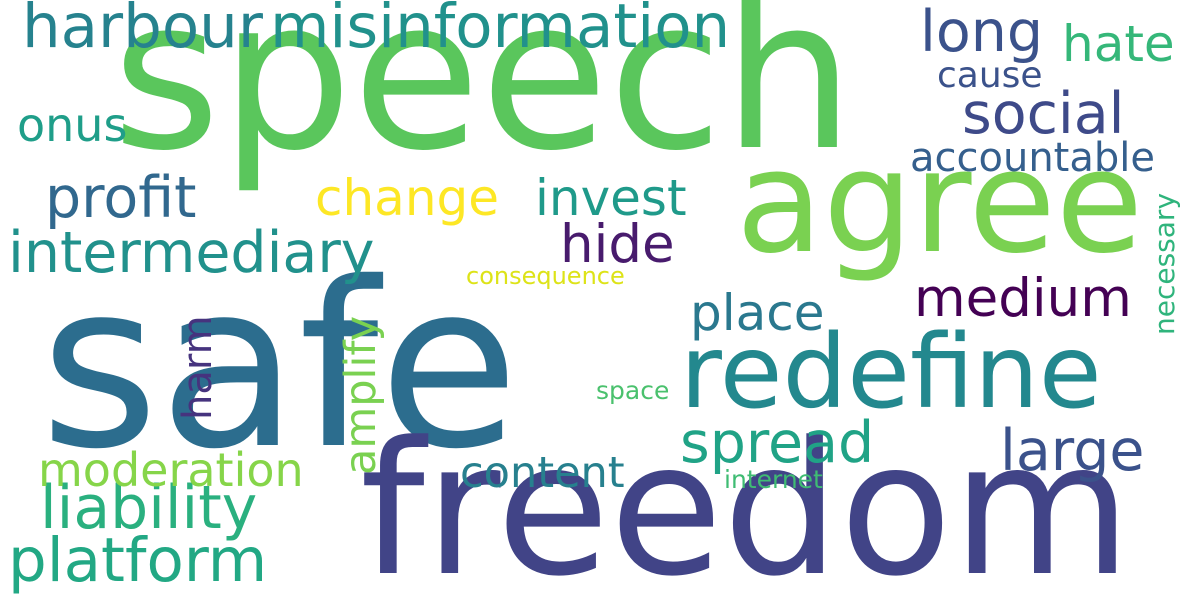  I want to click on word-hate: hate, so click(1118, 44).